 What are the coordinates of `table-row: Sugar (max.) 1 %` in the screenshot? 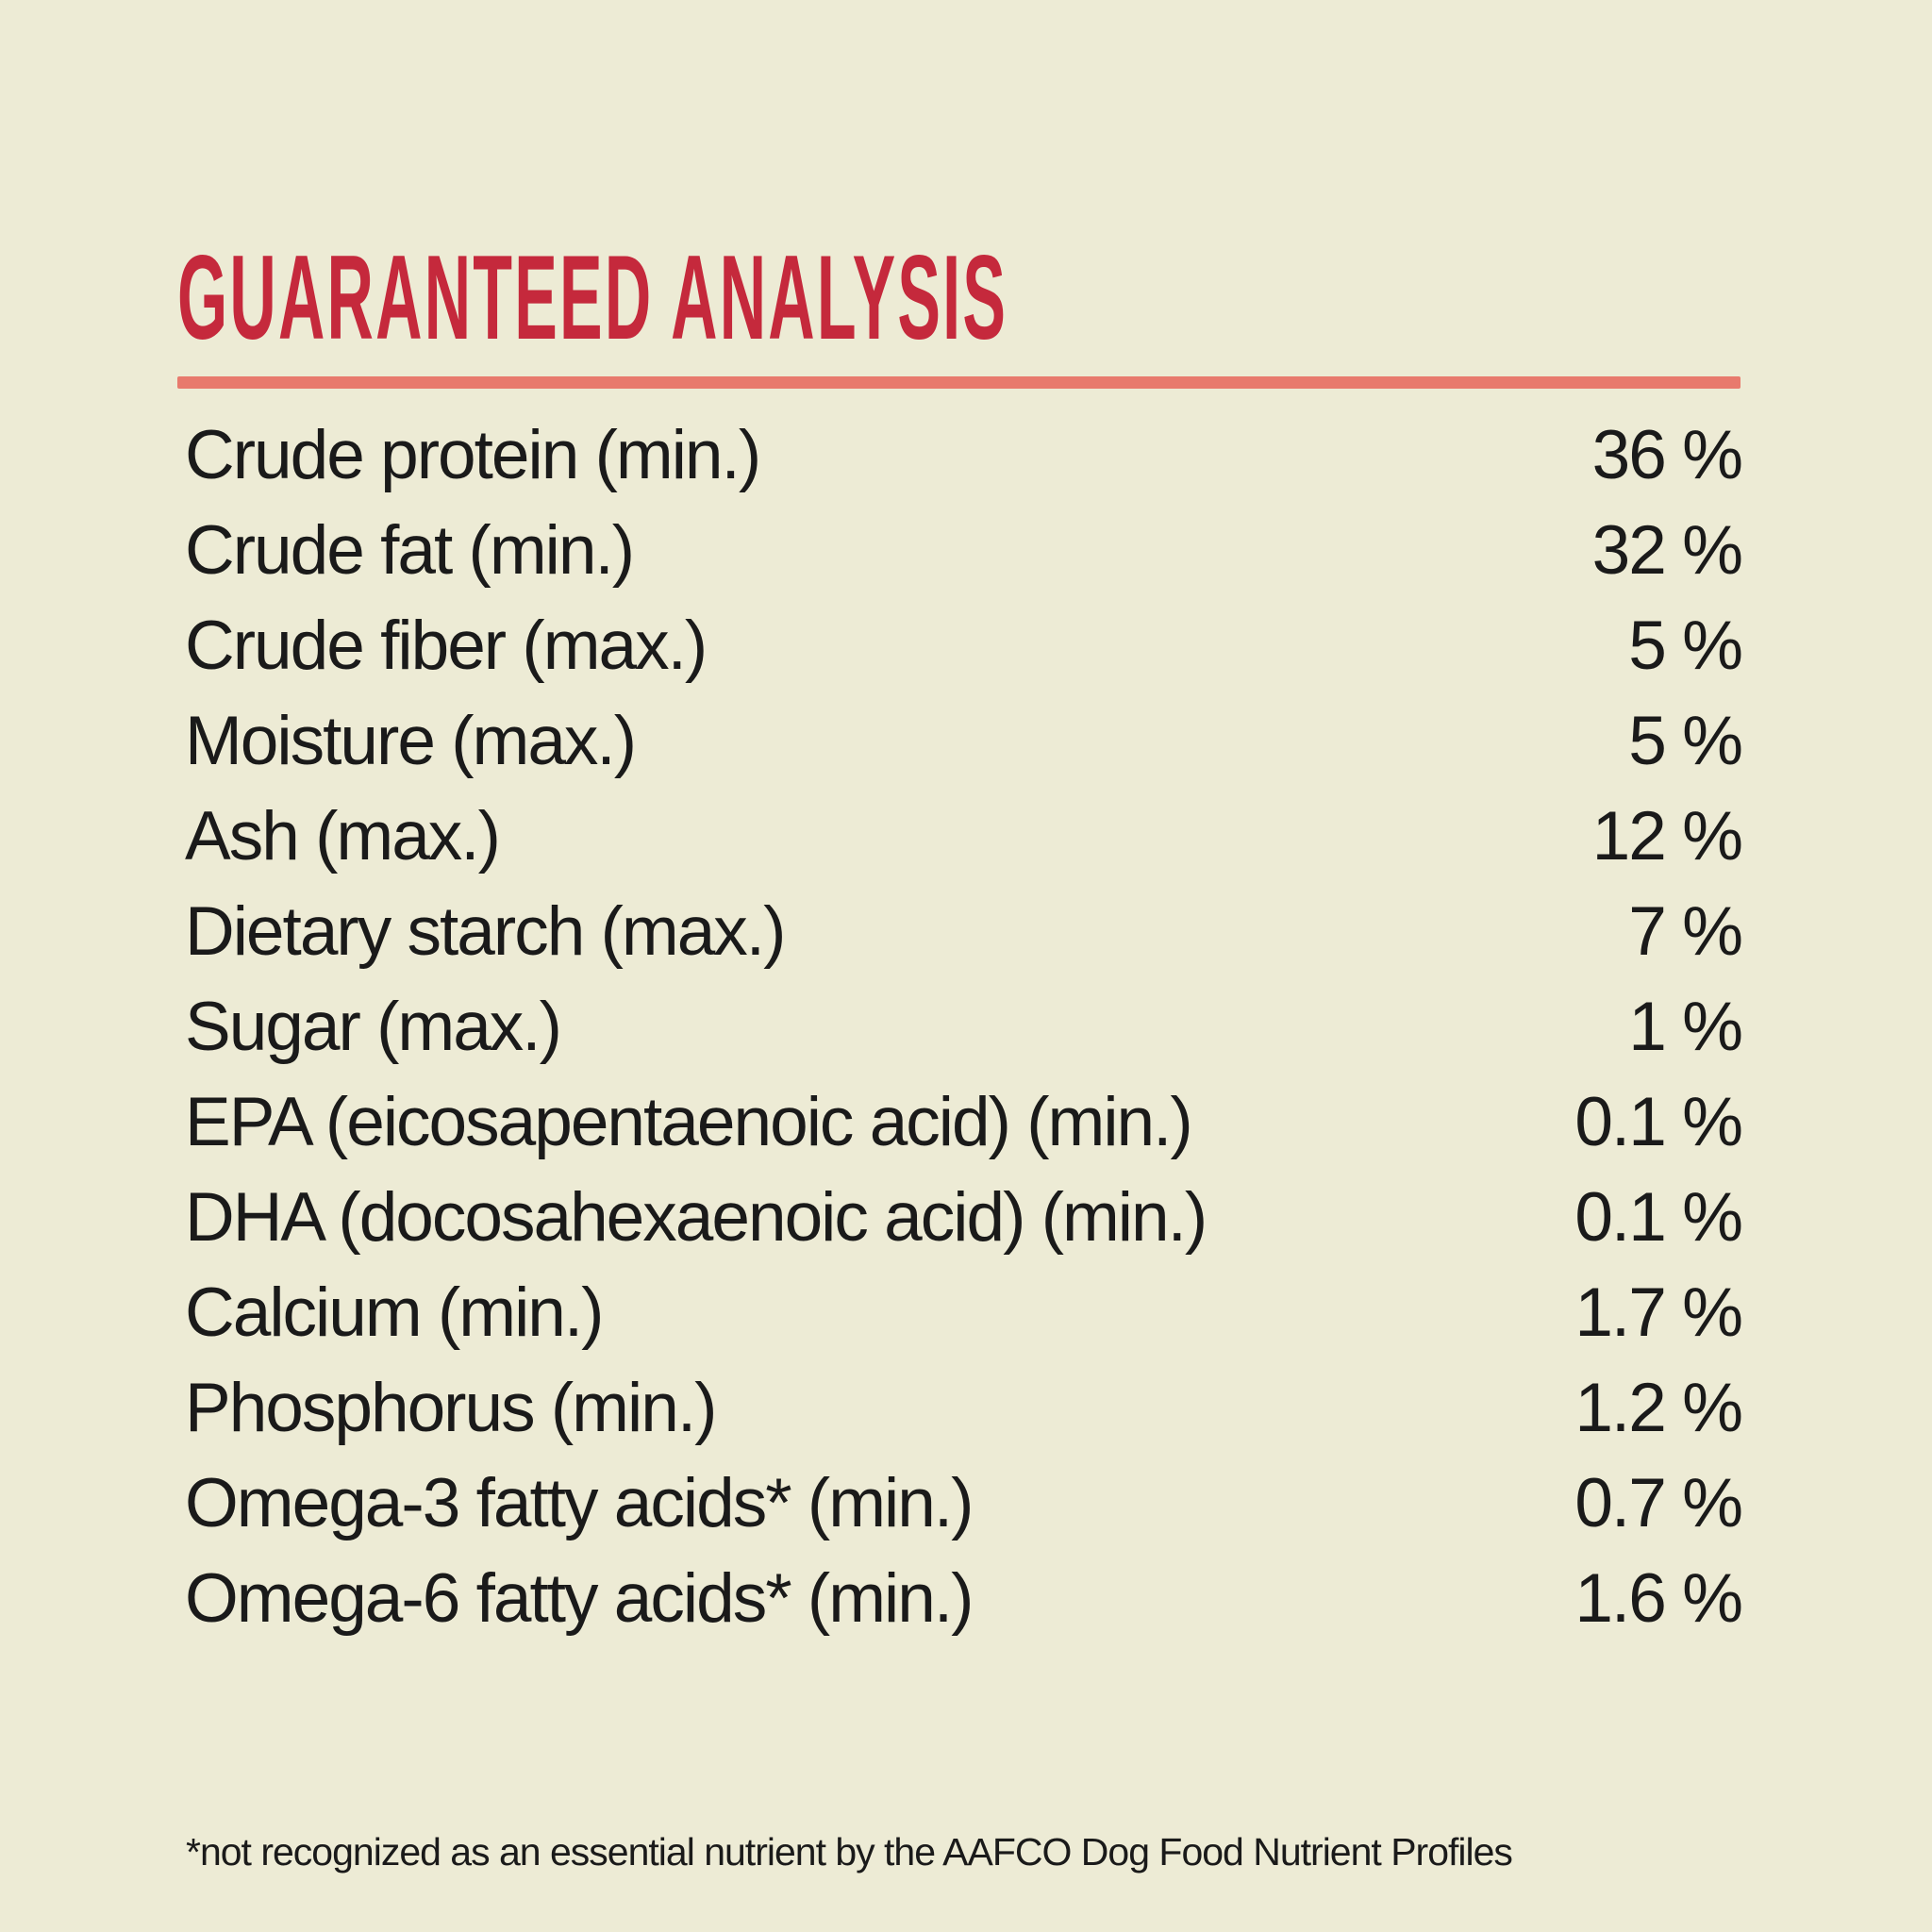 It's located at (964, 1027).